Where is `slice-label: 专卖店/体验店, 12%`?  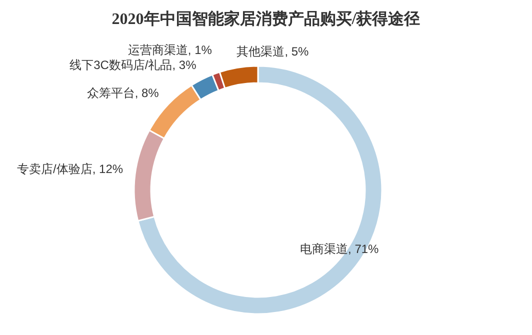
slice-label: 专卖店/体验店, 12% is located at coordinates (70, 169).